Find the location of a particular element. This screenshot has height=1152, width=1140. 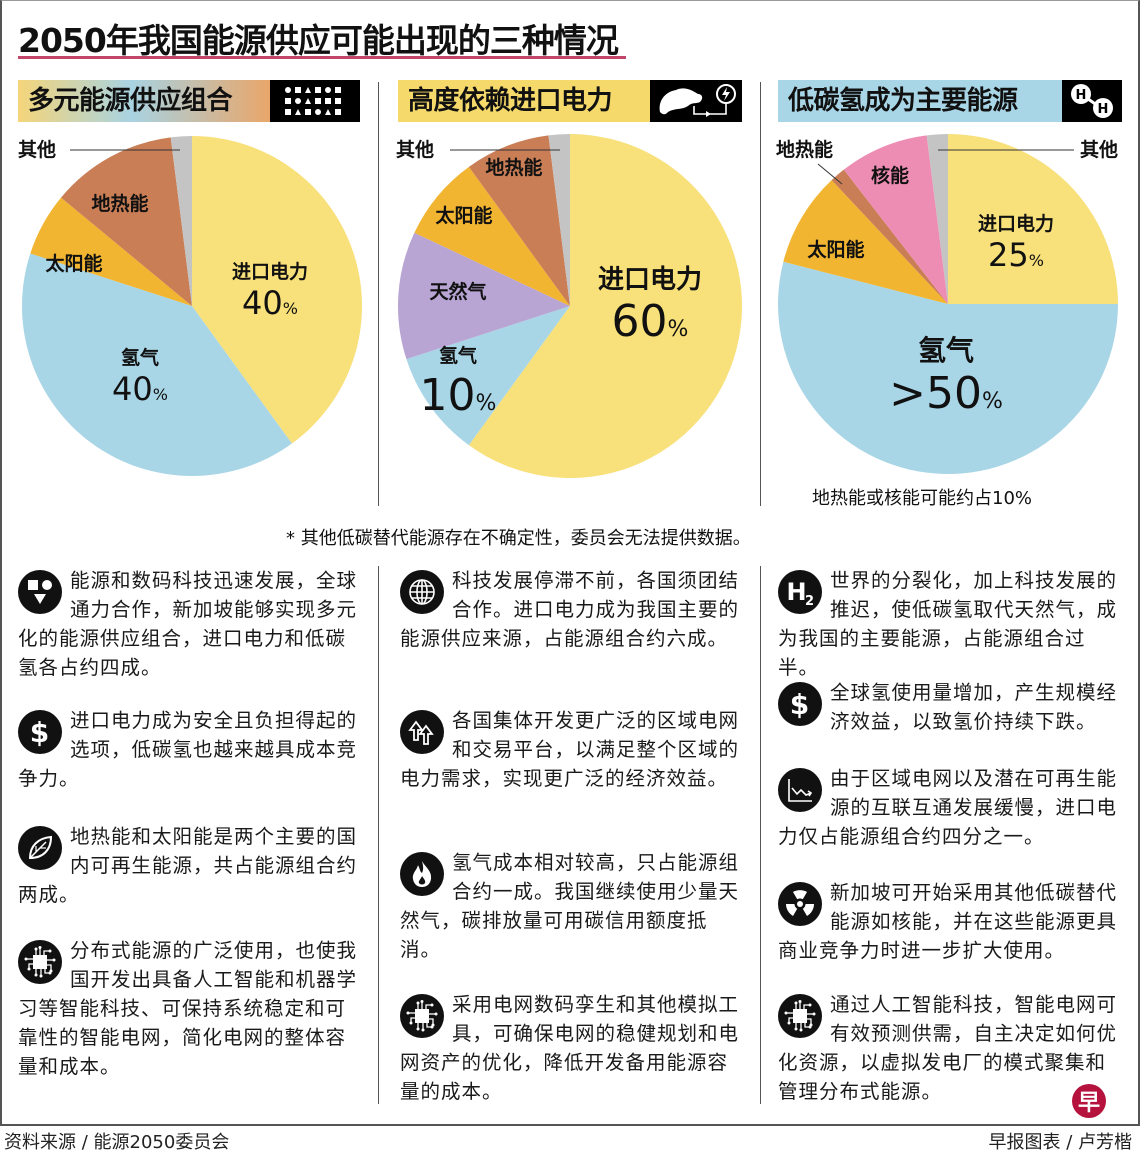

scenario-title: 低碳氢成为主要能源 is located at coordinates (920, 101).